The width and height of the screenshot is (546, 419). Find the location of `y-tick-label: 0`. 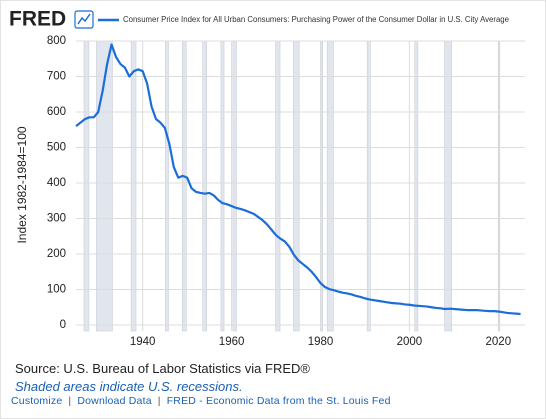

y-tick-label: 0 is located at coordinates (63, 325).